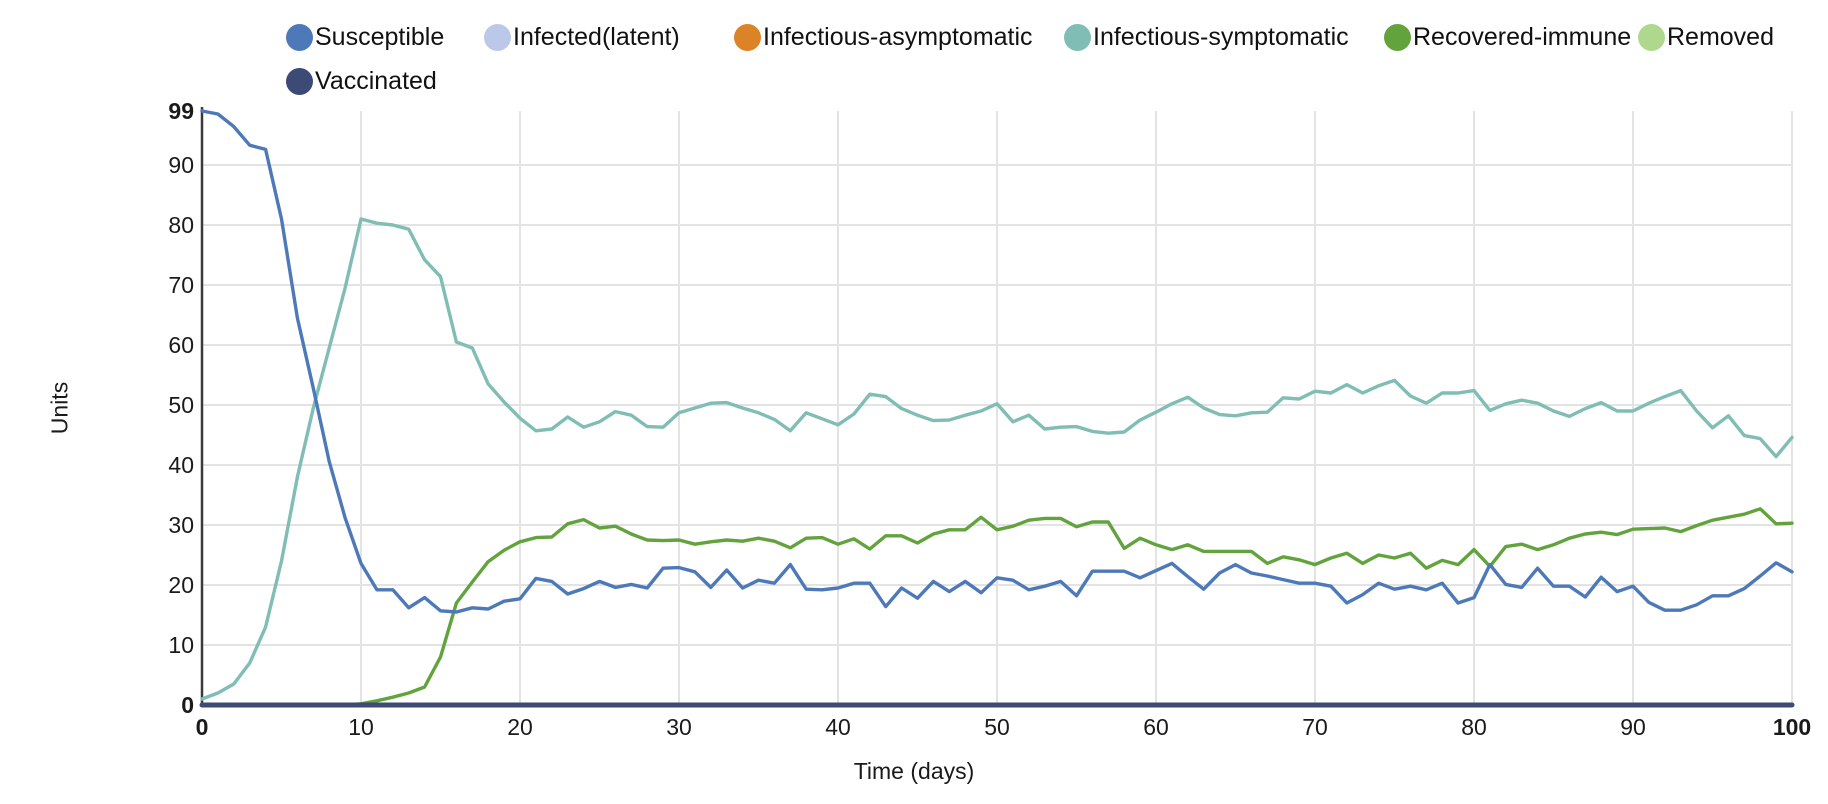 This screenshot has width=1828, height=804. What do you see at coordinates (187, 705) in the screenshot?
I see `y-tick-label-0: 0` at bounding box center [187, 705].